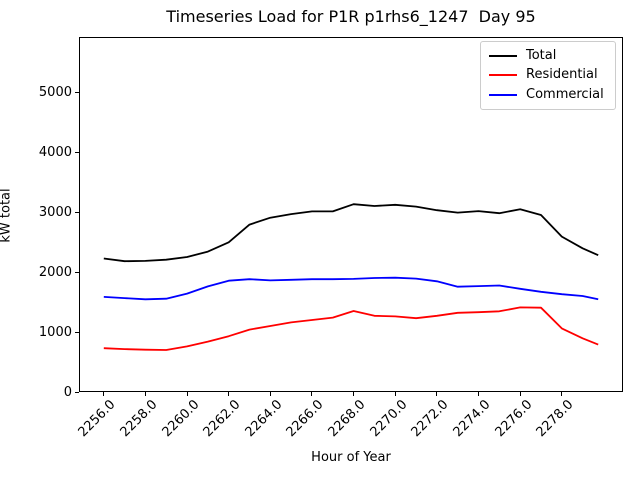 This screenshot has width=640, height=480. I want to click on series-line-residential, so click(351, 328).